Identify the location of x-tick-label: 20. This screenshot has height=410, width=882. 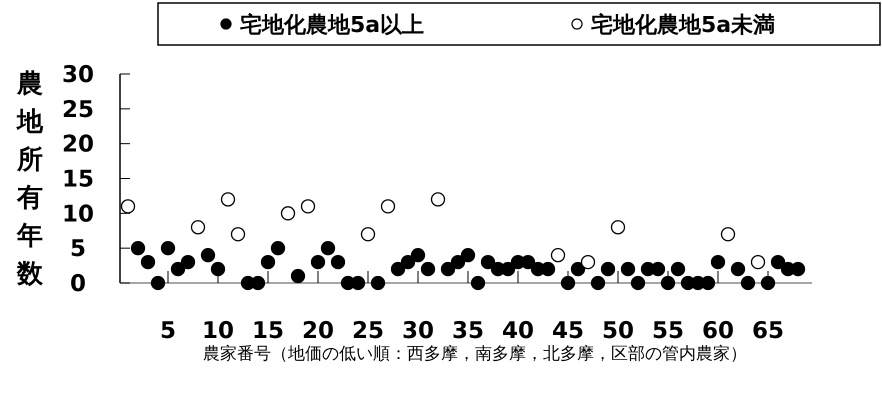
(318, 331).